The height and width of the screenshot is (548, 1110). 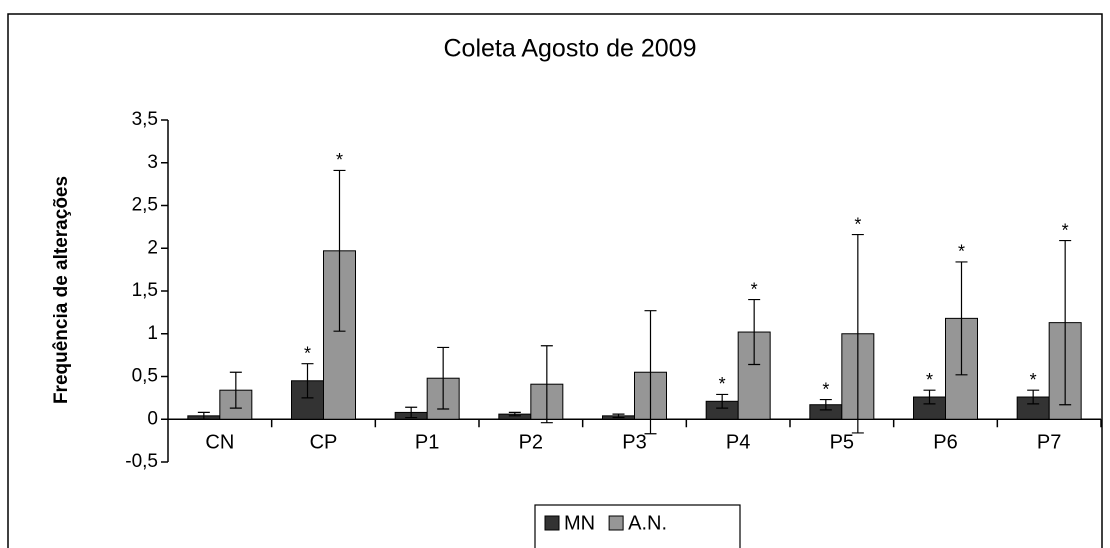 I want to click on y-tick-label: 2,5, so click(x=145, y=205).